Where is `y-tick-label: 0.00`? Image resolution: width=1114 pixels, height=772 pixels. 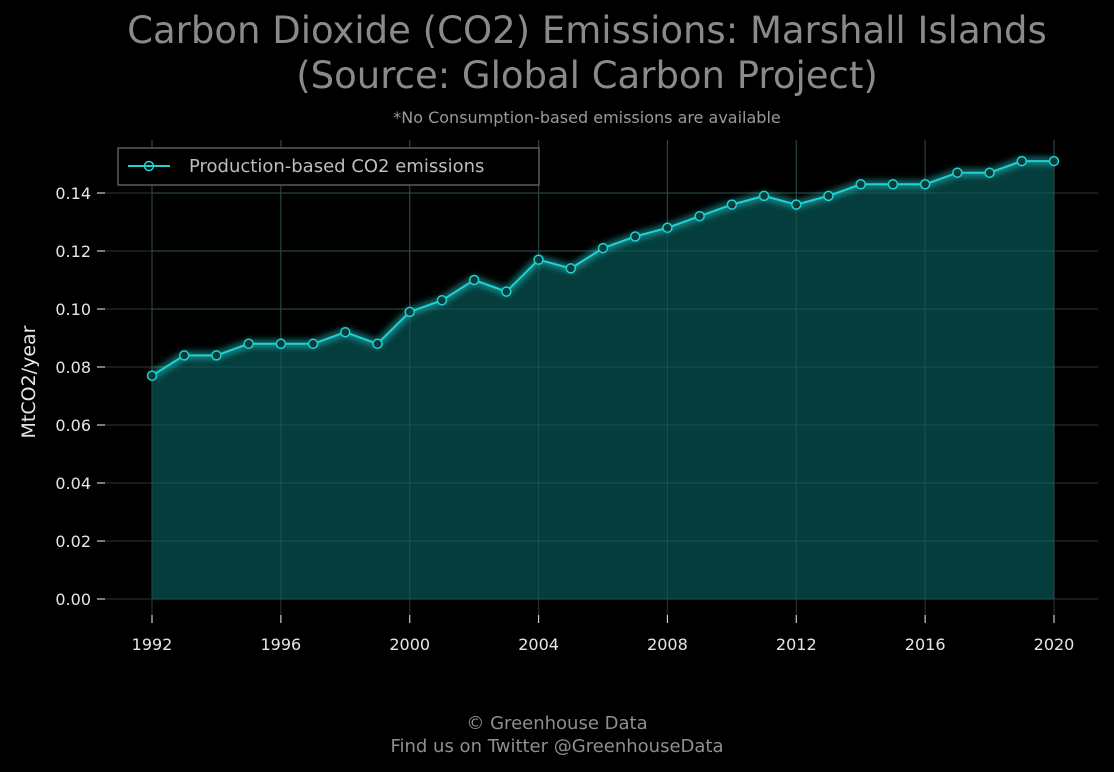
y-tick-label: 0.00 is located at coordinates (73, 599).